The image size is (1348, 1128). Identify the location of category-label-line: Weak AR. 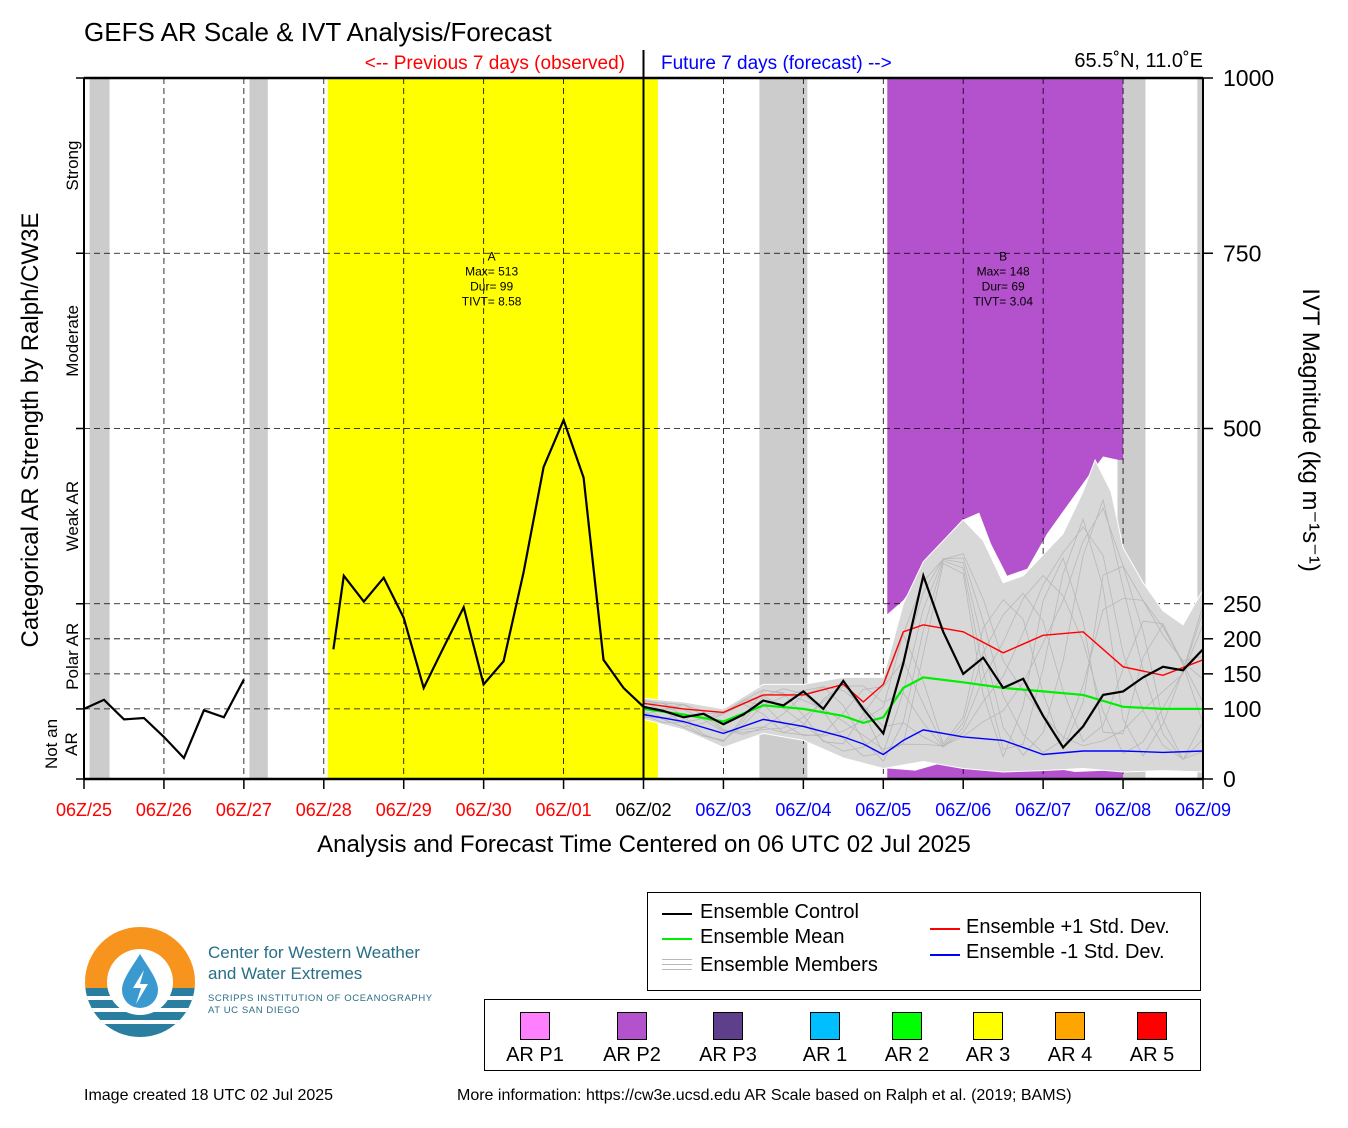
(72, 516).